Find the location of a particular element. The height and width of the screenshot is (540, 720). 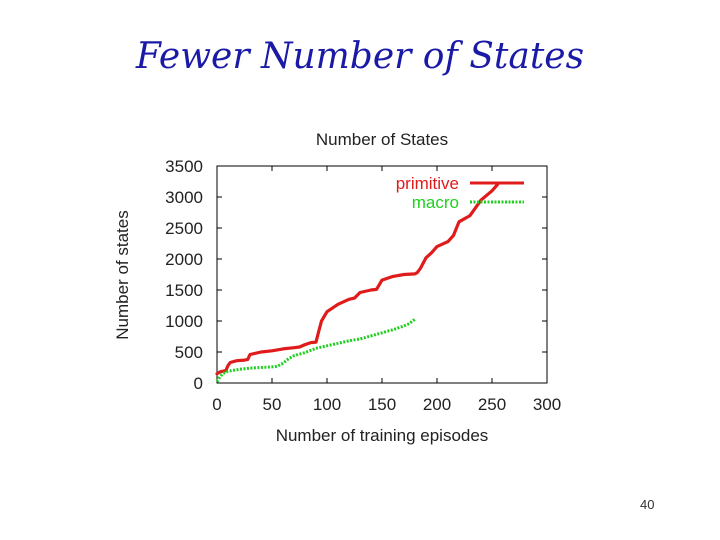

x-tick-label: 100 is located at coordinates (327, 404).